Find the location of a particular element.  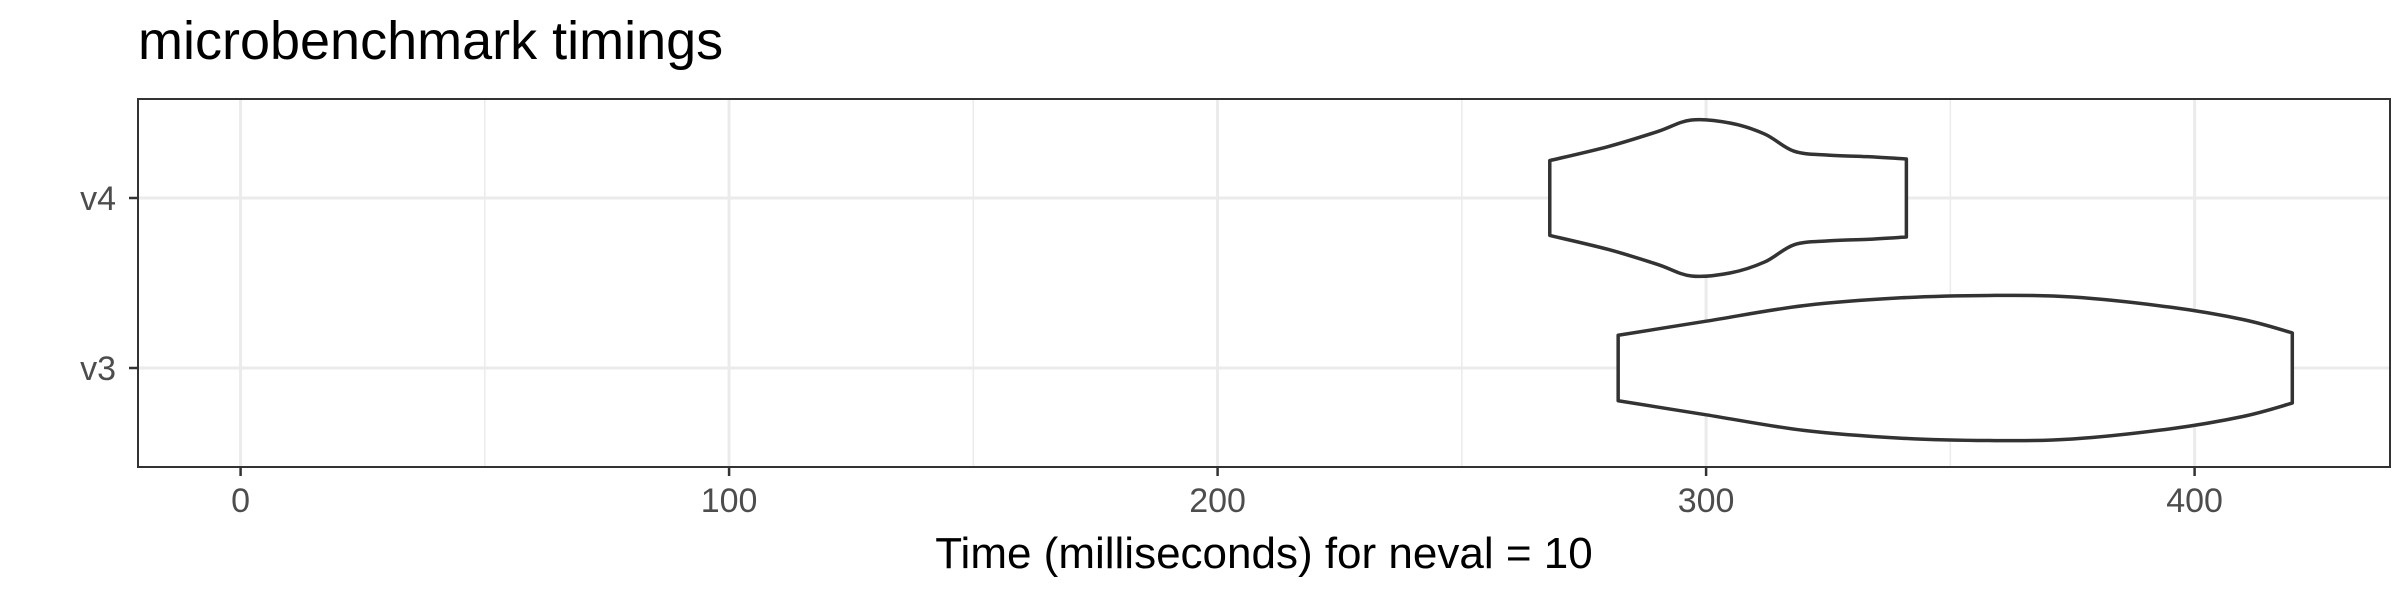

y-tick-label: v4 is located at coordinates (98, 199).